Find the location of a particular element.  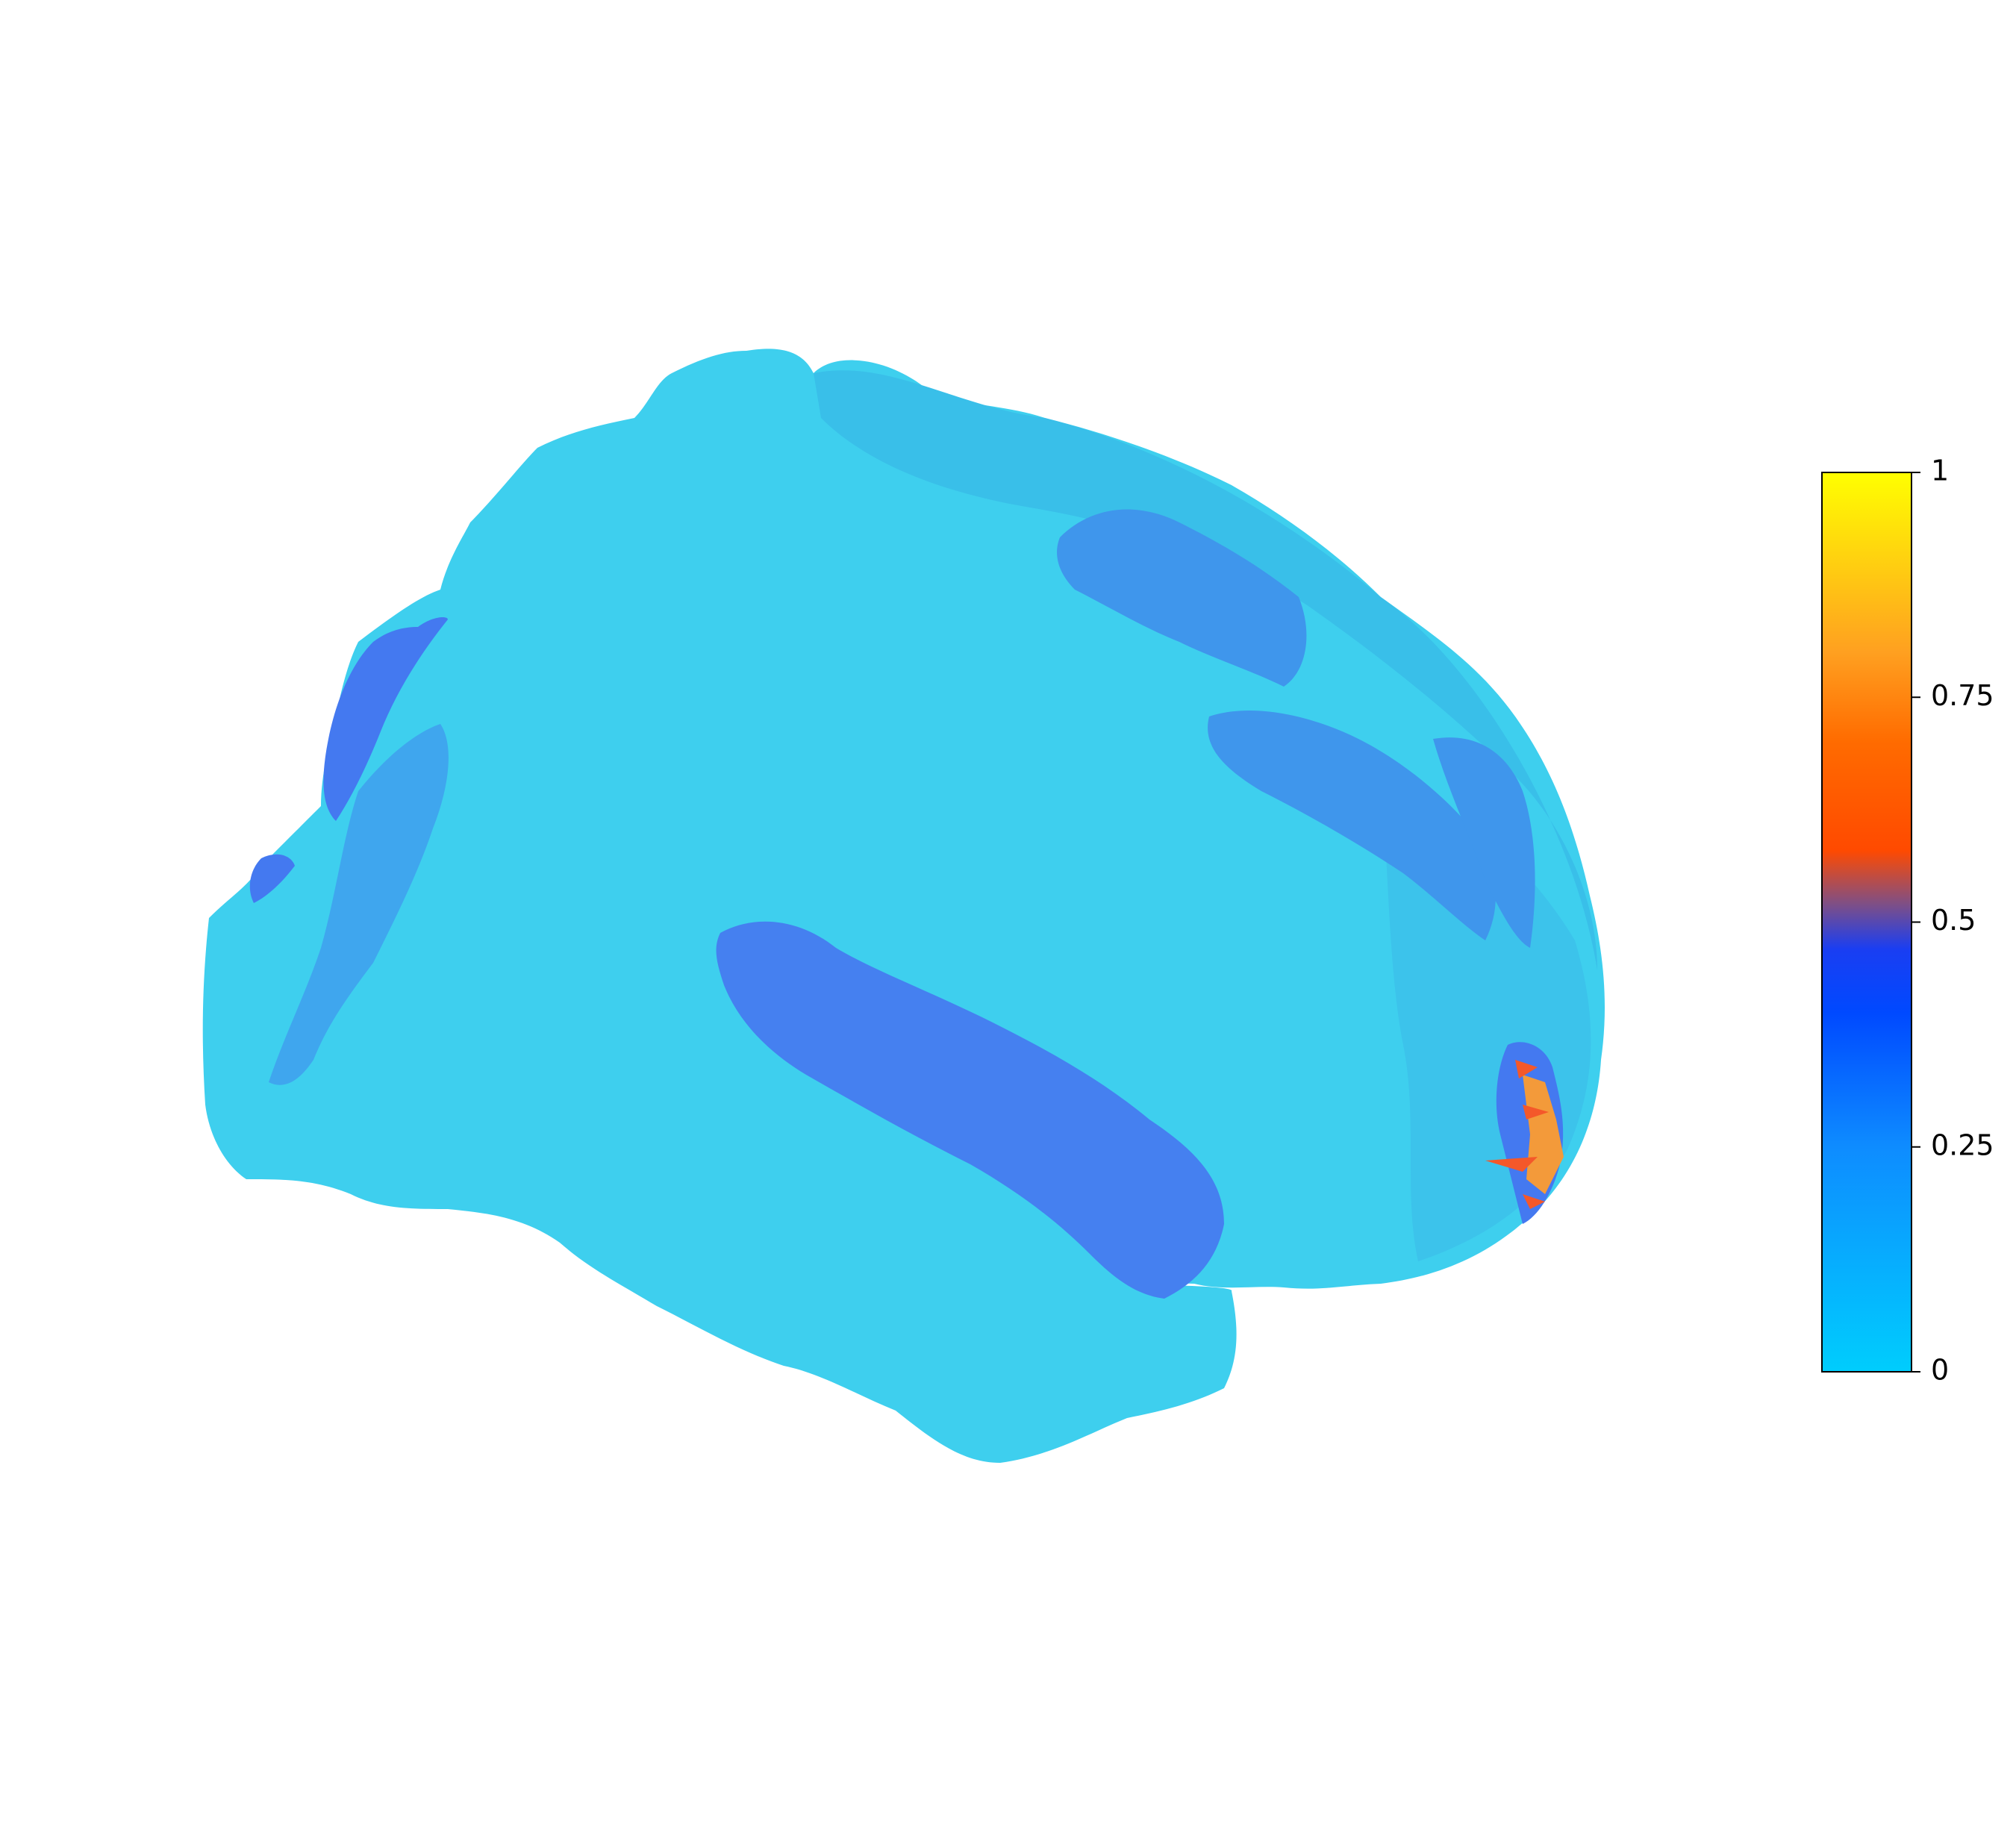

colorbar-tick-label: 1 is located at coordinates (1940, 471).